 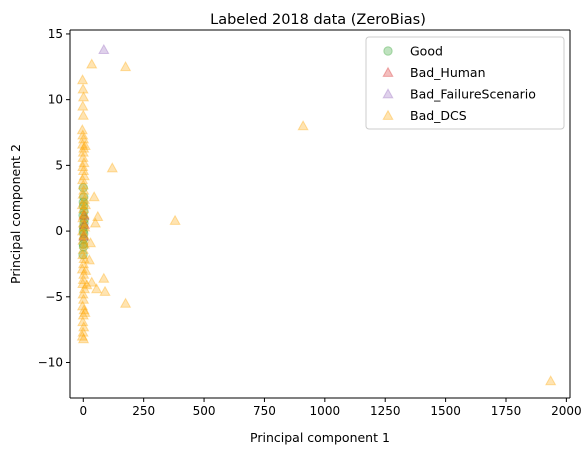 I want to click on y-tick-label: −5, so click(x=54, y=297).